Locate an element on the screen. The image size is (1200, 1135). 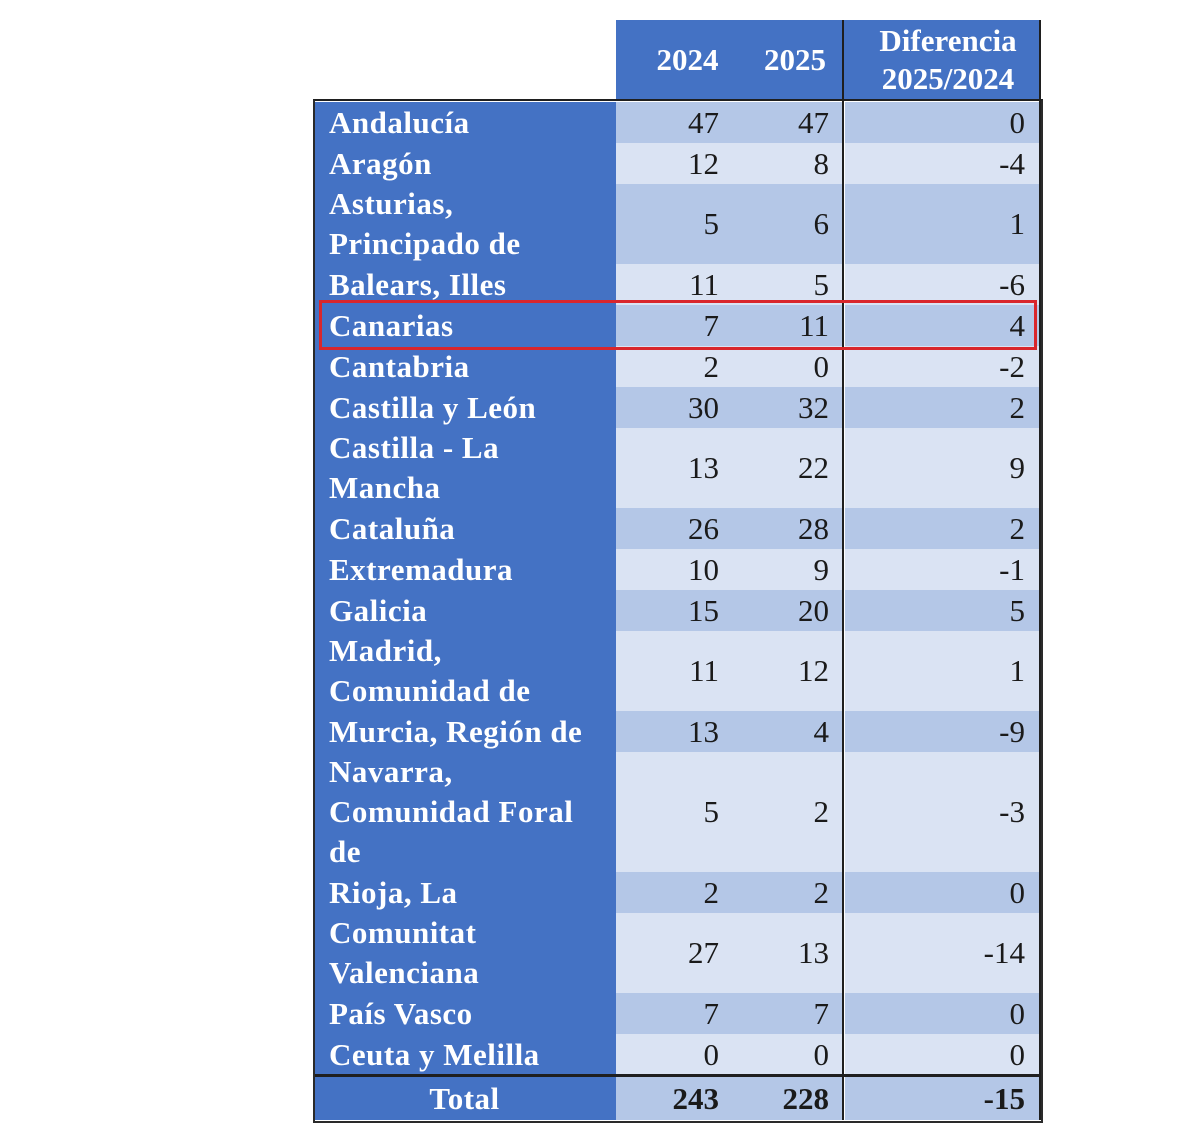
region-name: Comunitat Valenciana is located at coordinates (464, 953).